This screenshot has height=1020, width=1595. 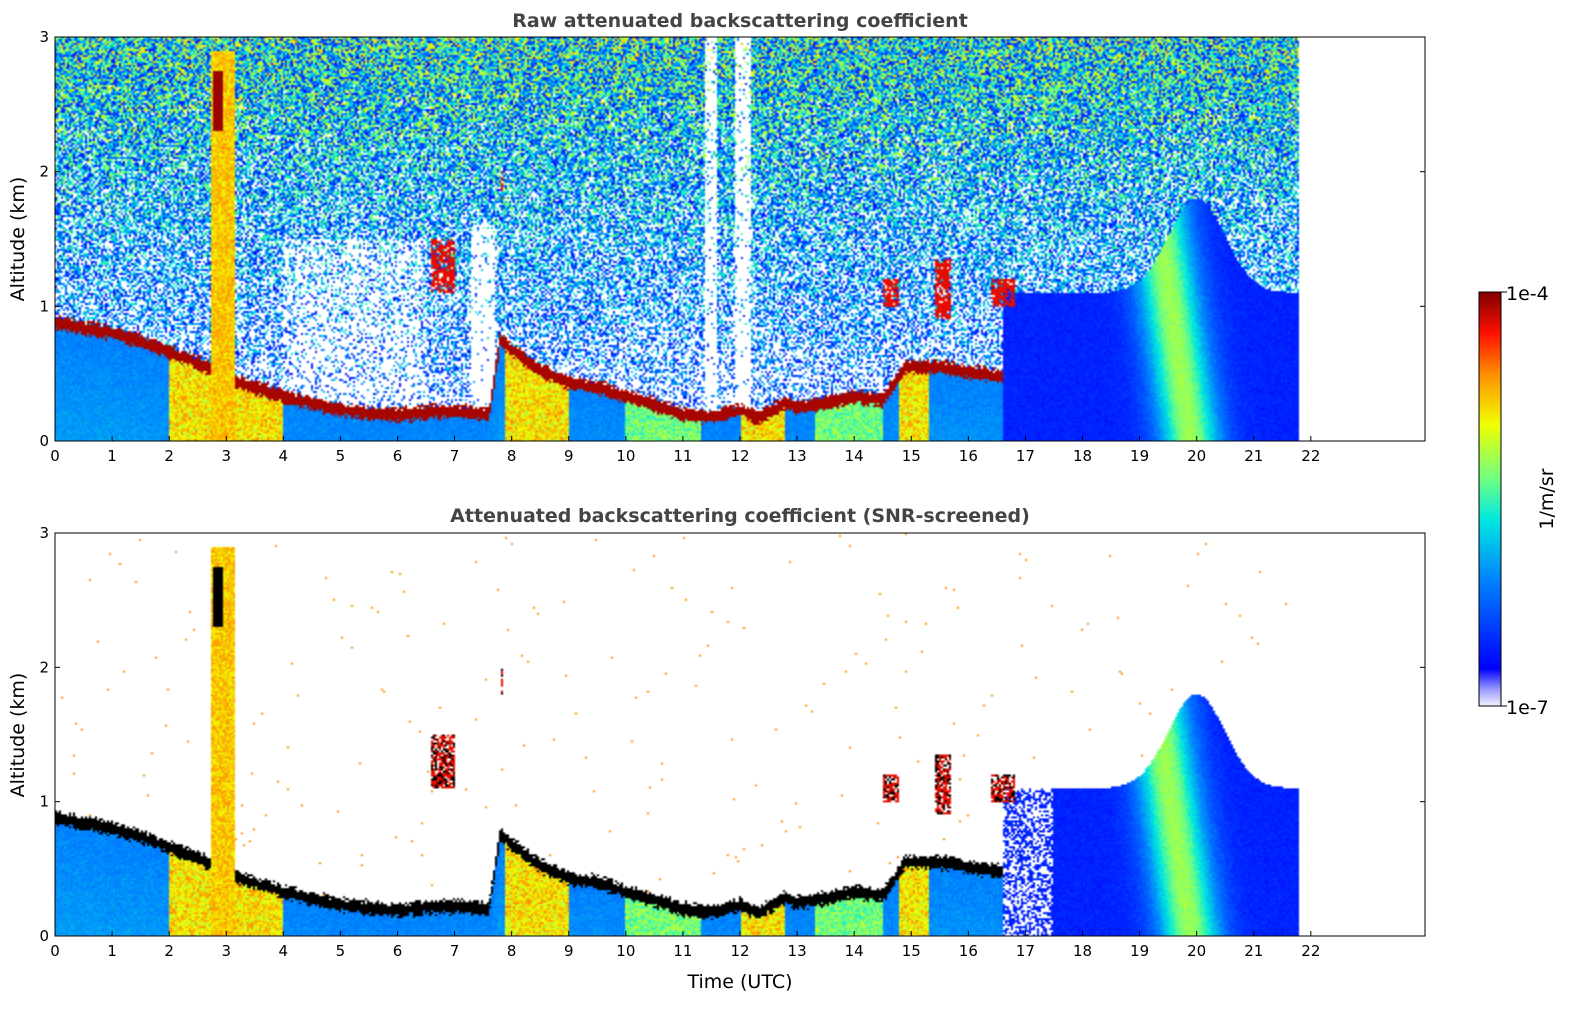 I want to click on colorbar-gradient, so click(x=1490, y=499).